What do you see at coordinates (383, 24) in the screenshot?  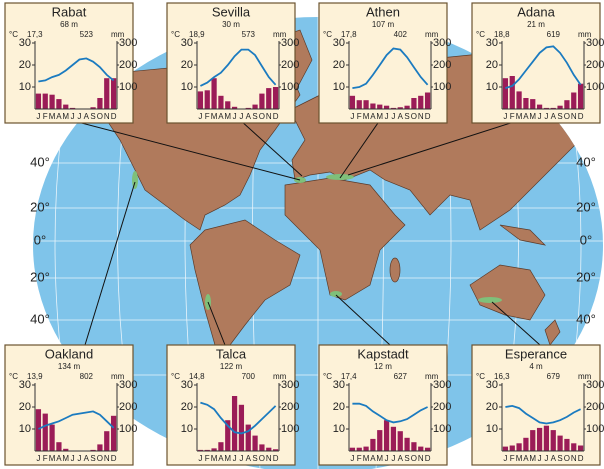 I see `elevation: 107 m` at bounding box center [383, 24].